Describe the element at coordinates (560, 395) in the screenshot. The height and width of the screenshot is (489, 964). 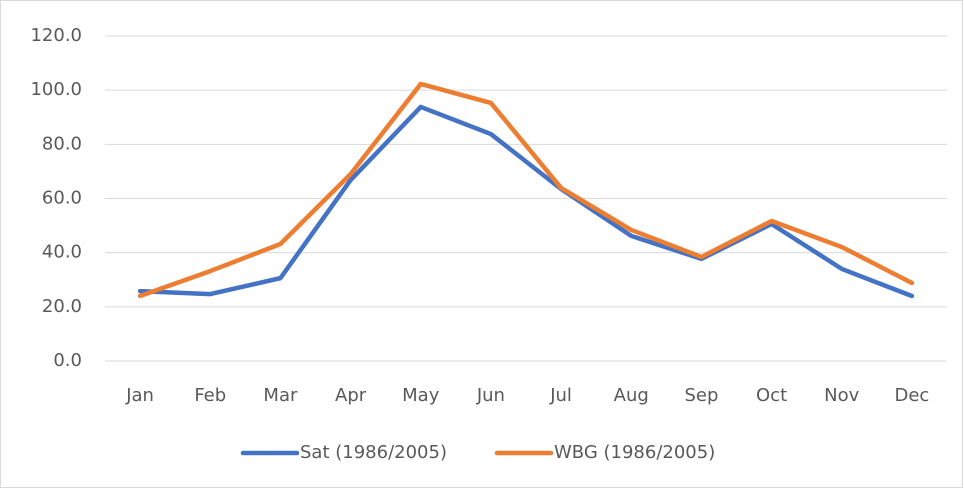
I see `x-tick-label: Jul` at that location.